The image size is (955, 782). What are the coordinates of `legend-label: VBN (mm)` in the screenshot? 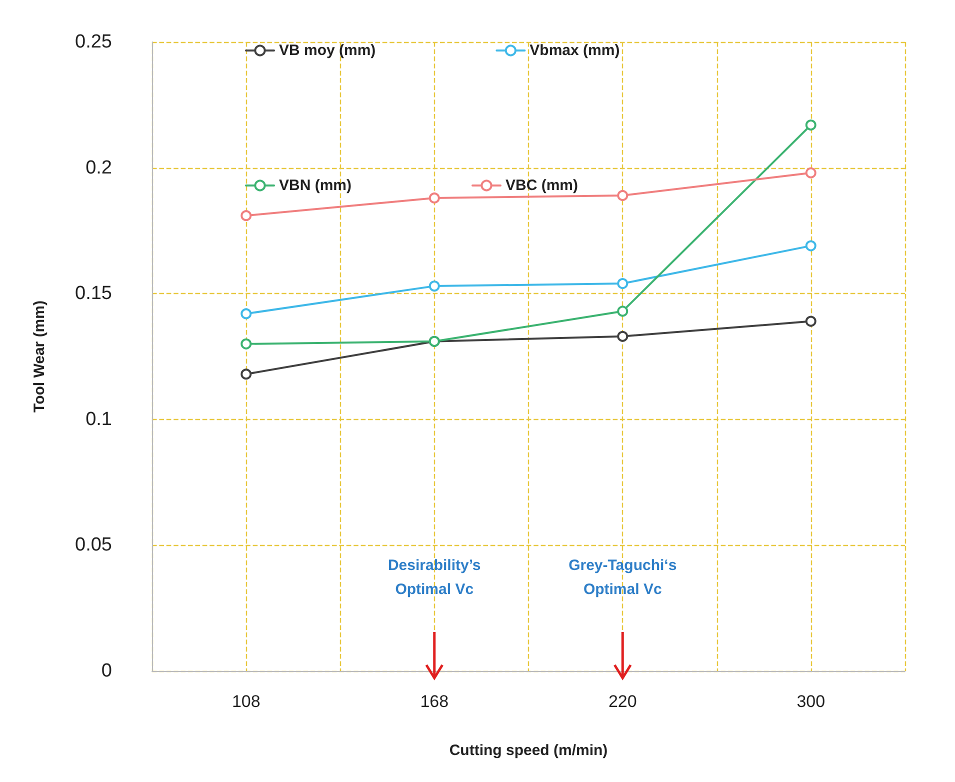 It's located at (315, 185).